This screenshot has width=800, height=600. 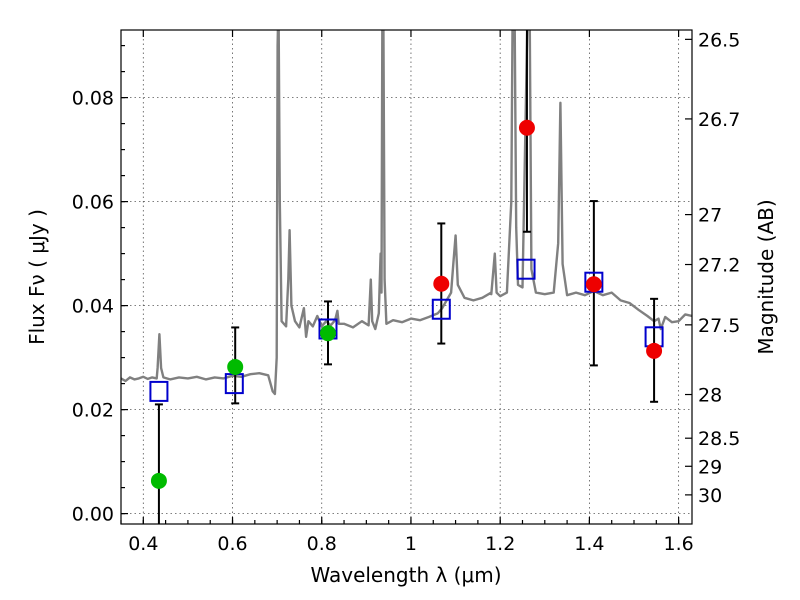 I want to click on y-tick-label: 0.04, so click(x=93, y=307).